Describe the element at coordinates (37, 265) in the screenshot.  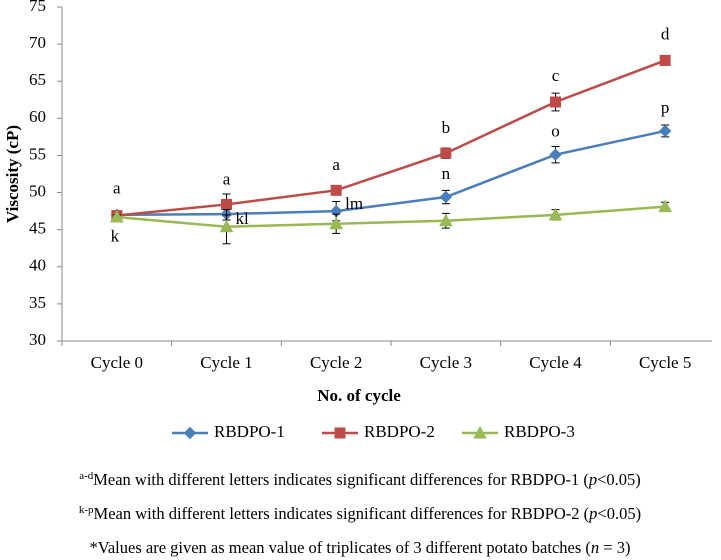
I see `y-tick-label: 40` at that location.